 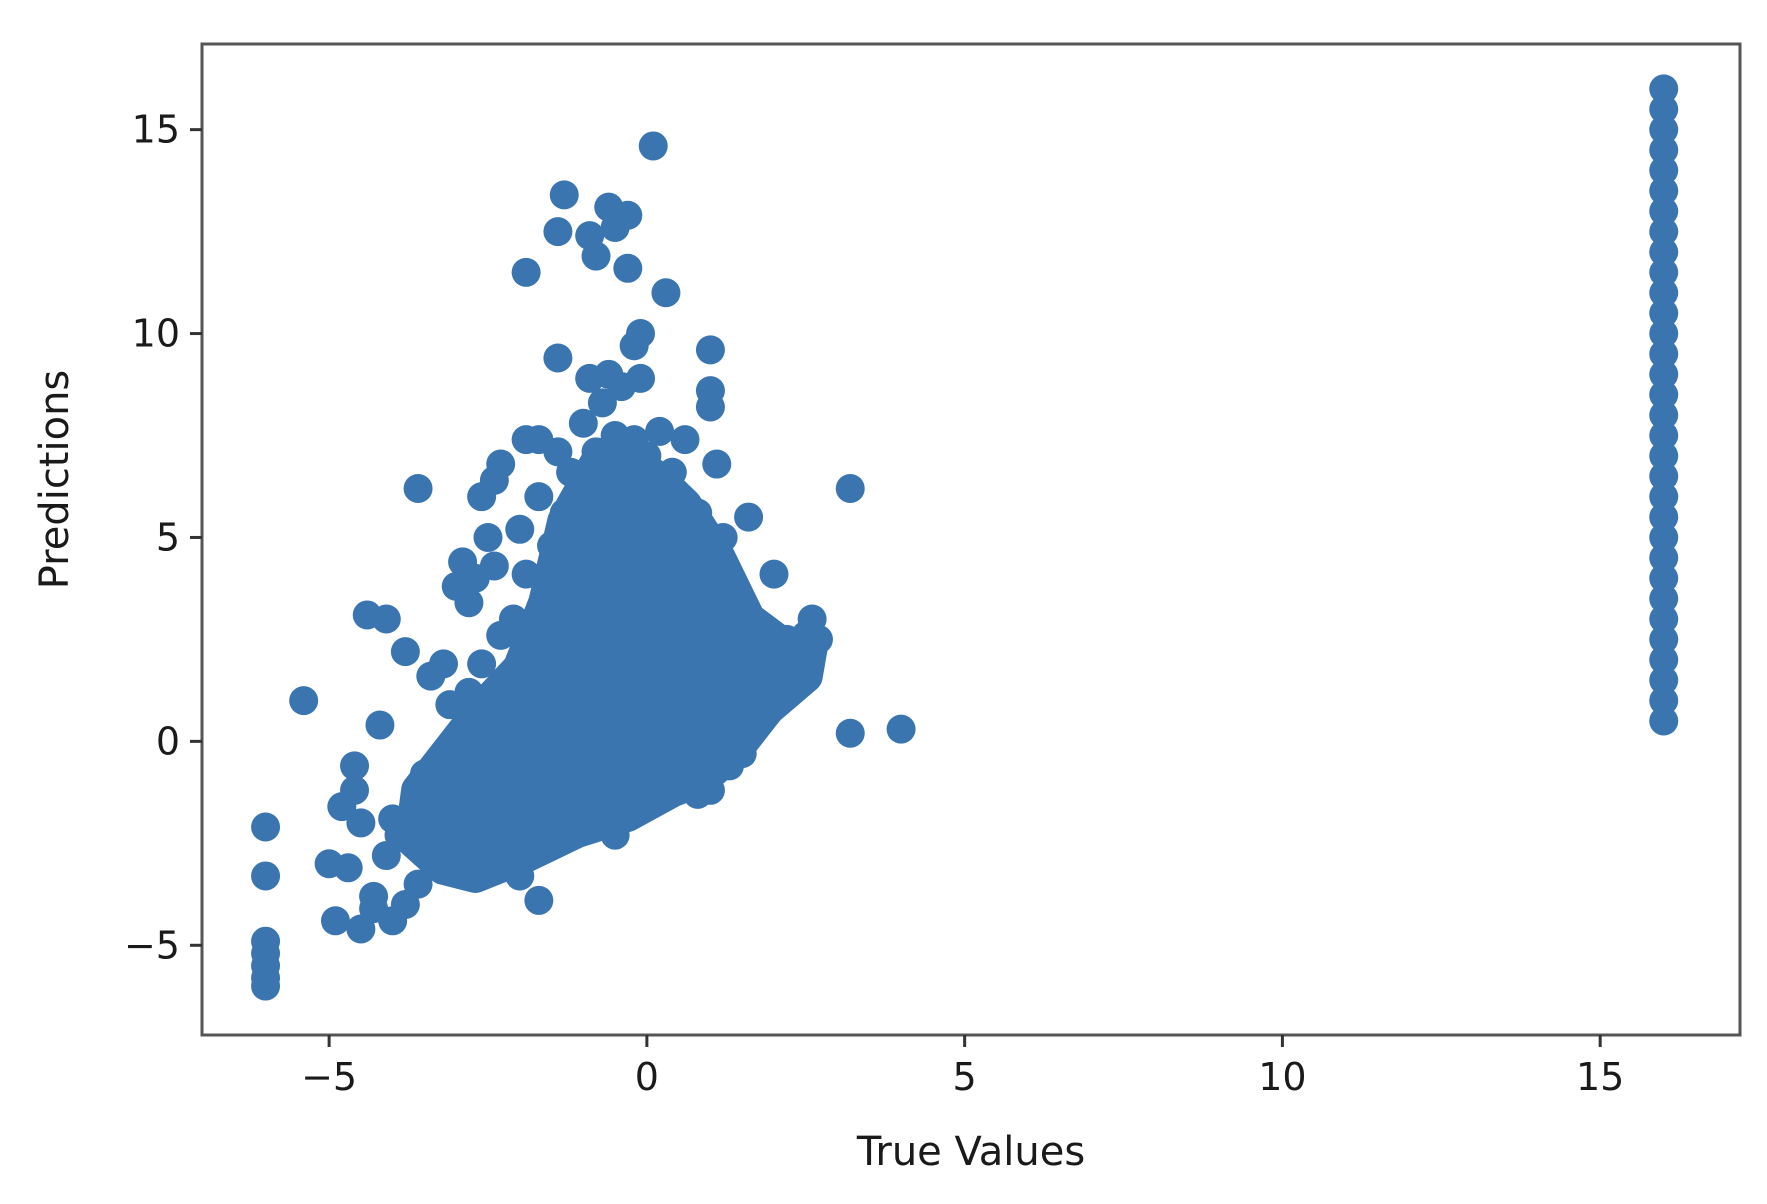 What do you see at coordinates (1282, 1077) in the screenshot?
I see `x-tick-label: 10` at bounding box center [1282, 1077].